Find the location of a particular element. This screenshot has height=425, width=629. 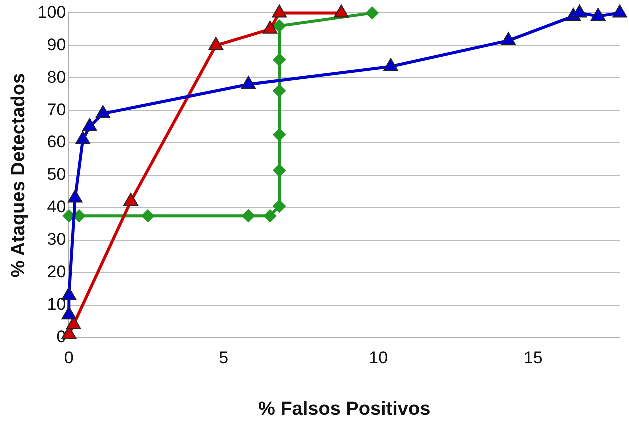

y-tick-label: 50 is located at coordinates (56, 174).